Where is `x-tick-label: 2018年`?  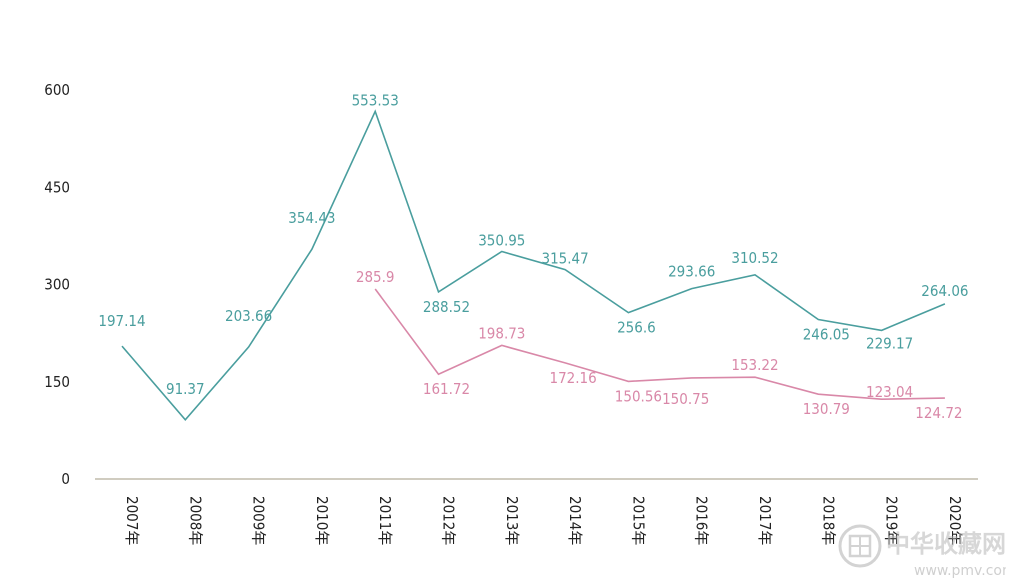 x-tick-label: 2018年 is located at coordinates (828, 520).